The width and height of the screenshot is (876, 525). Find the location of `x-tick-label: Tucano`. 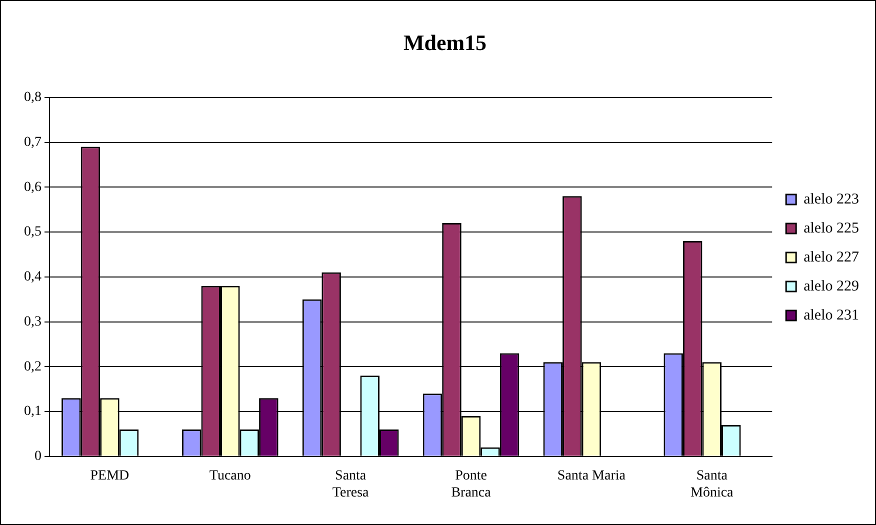

x-tick-label: Tucano is located at coordinates (230, 476).